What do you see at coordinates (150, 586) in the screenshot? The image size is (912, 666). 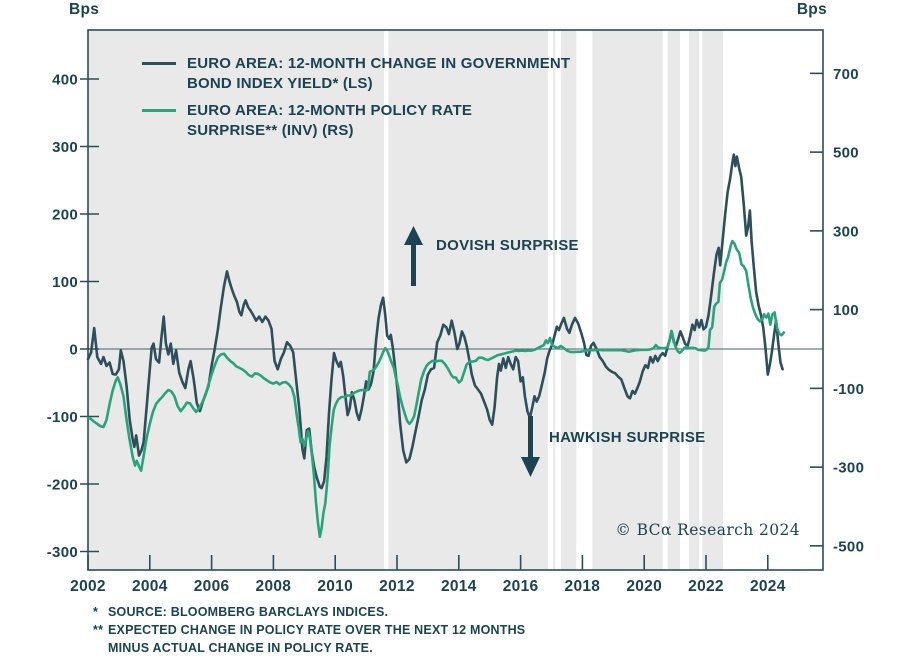 I see `x-axis-tick-label: 2004` at bounding box center [150, 586].